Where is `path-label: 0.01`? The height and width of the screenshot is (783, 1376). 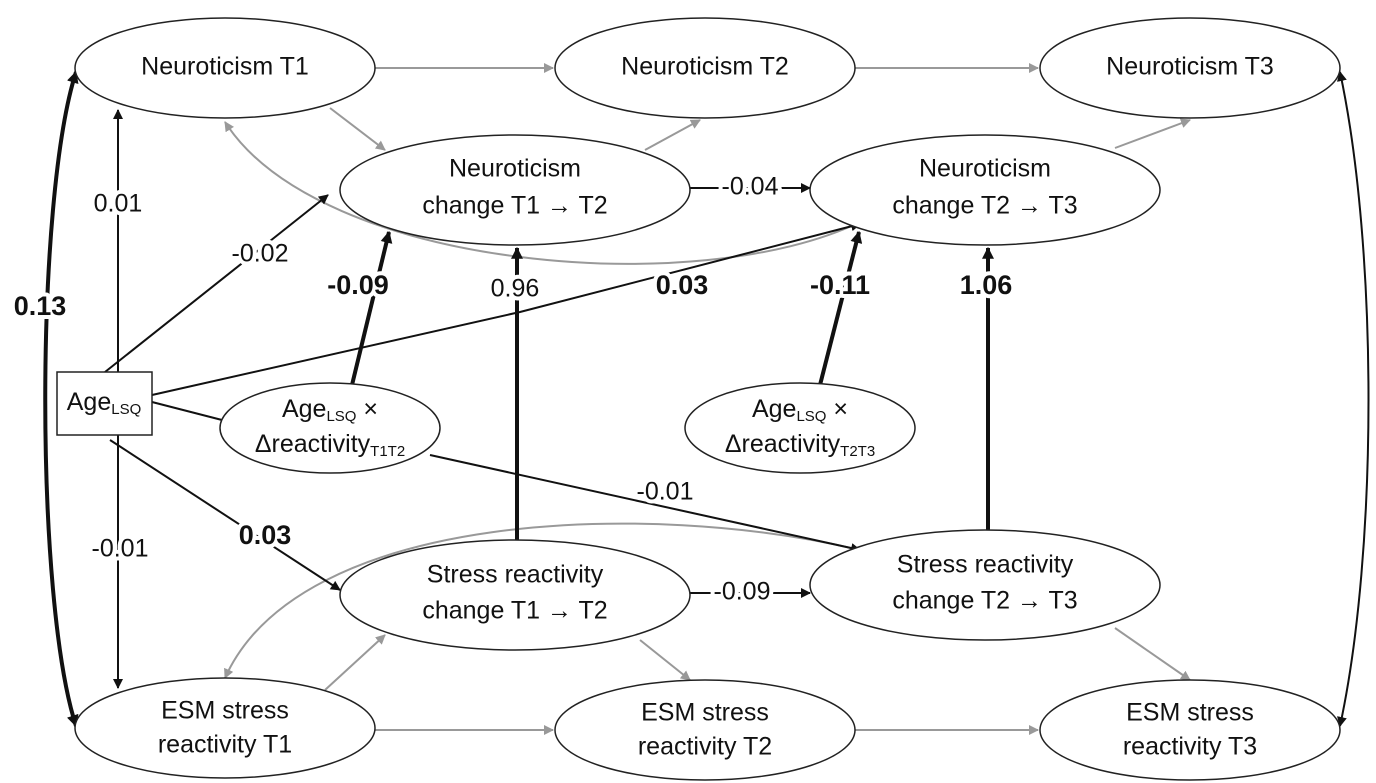
path-label: 0.01 is located at coordinates (118, 204).